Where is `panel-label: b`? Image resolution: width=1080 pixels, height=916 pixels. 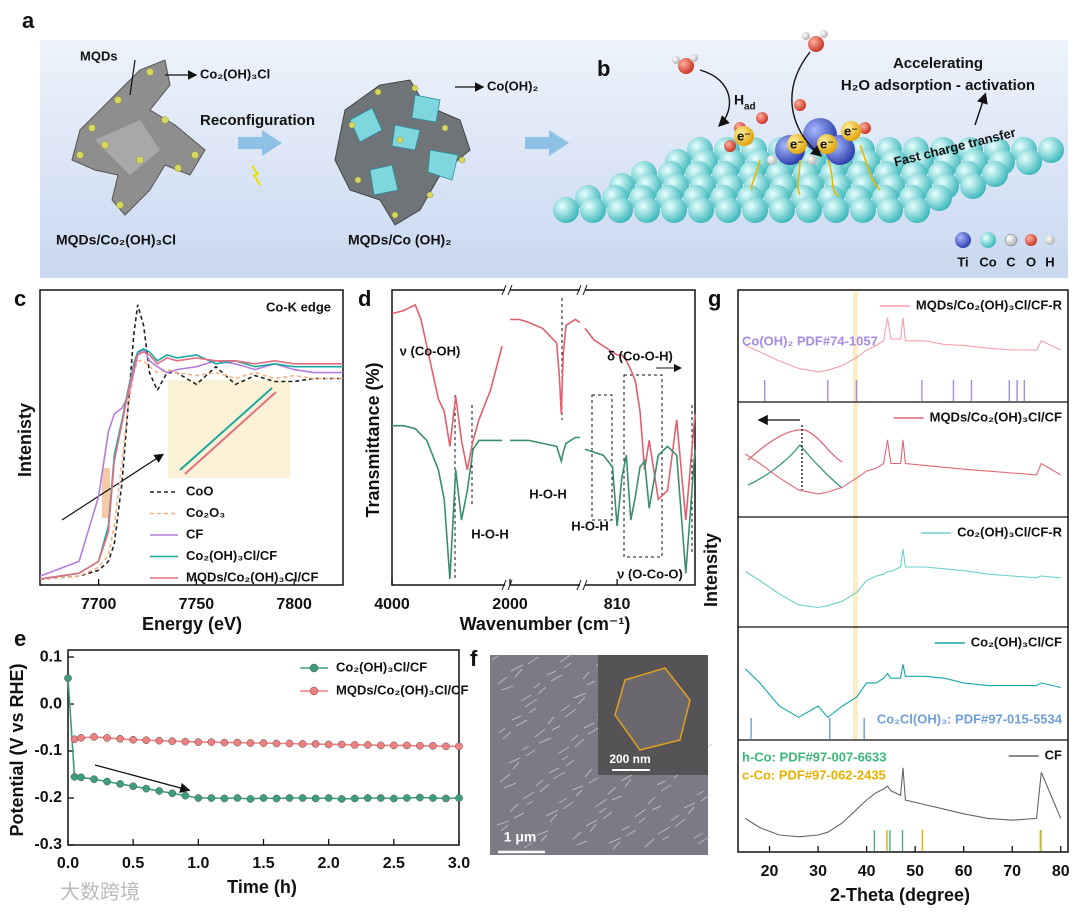
panel-label: b is located at coordinates (603, 68).